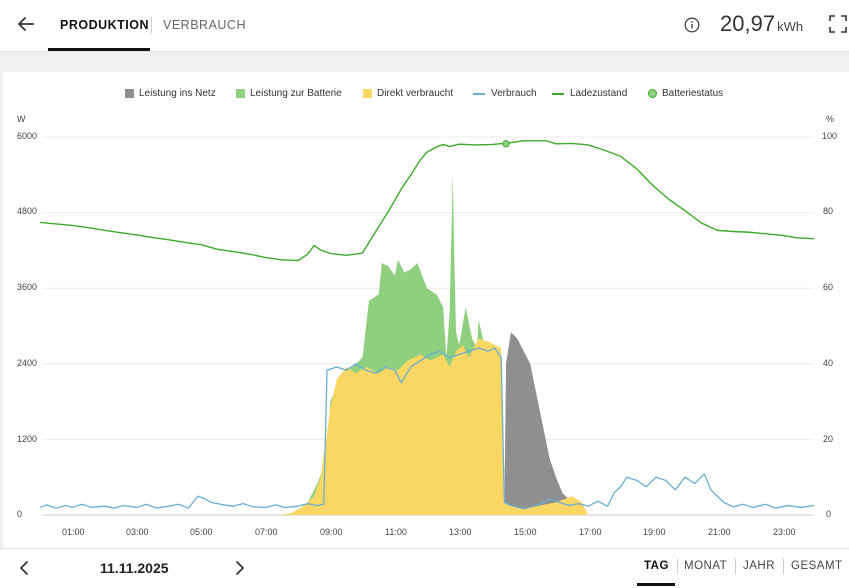  I want to click on legend-batteriestatus: Batteriestatus, so click(685, 93).